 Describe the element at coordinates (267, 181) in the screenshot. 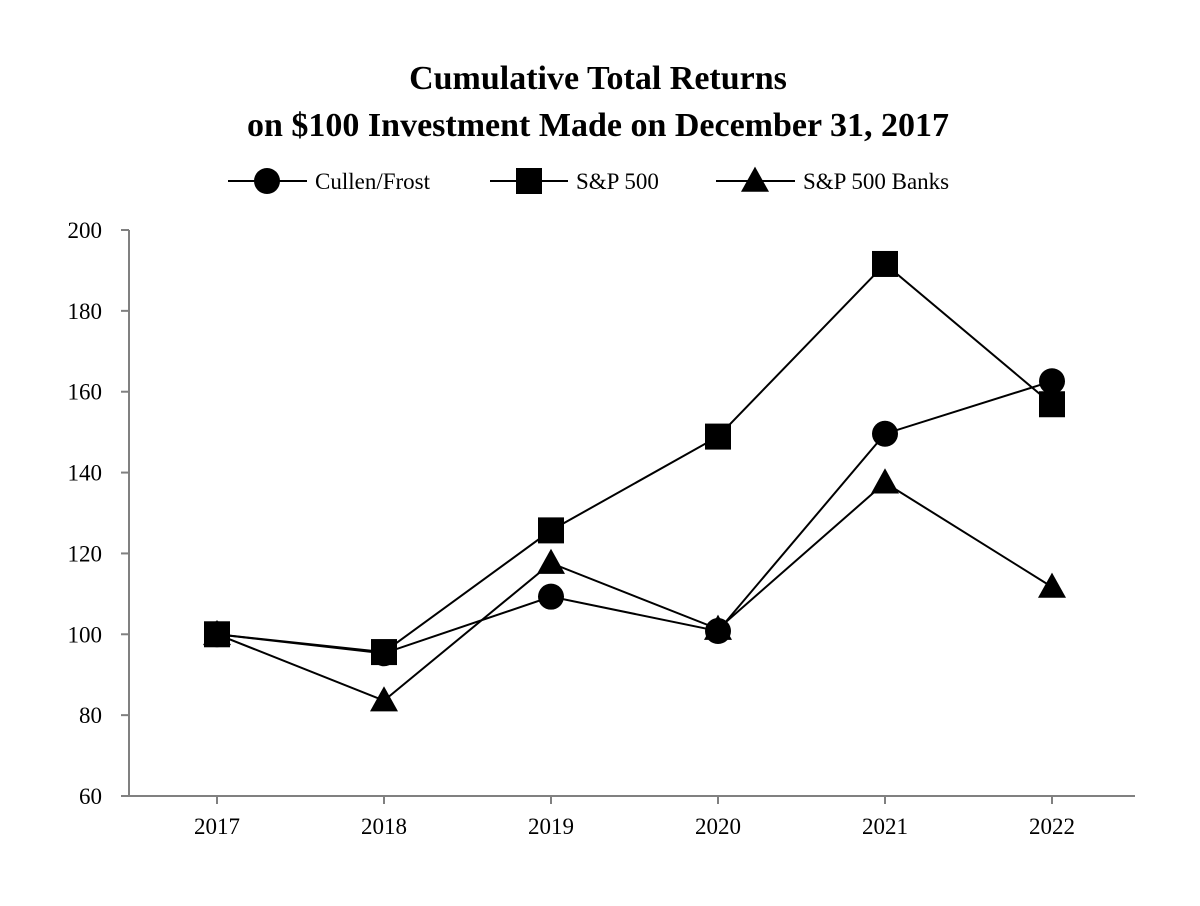

I see `legend-marker-cullen-frost` at that location.